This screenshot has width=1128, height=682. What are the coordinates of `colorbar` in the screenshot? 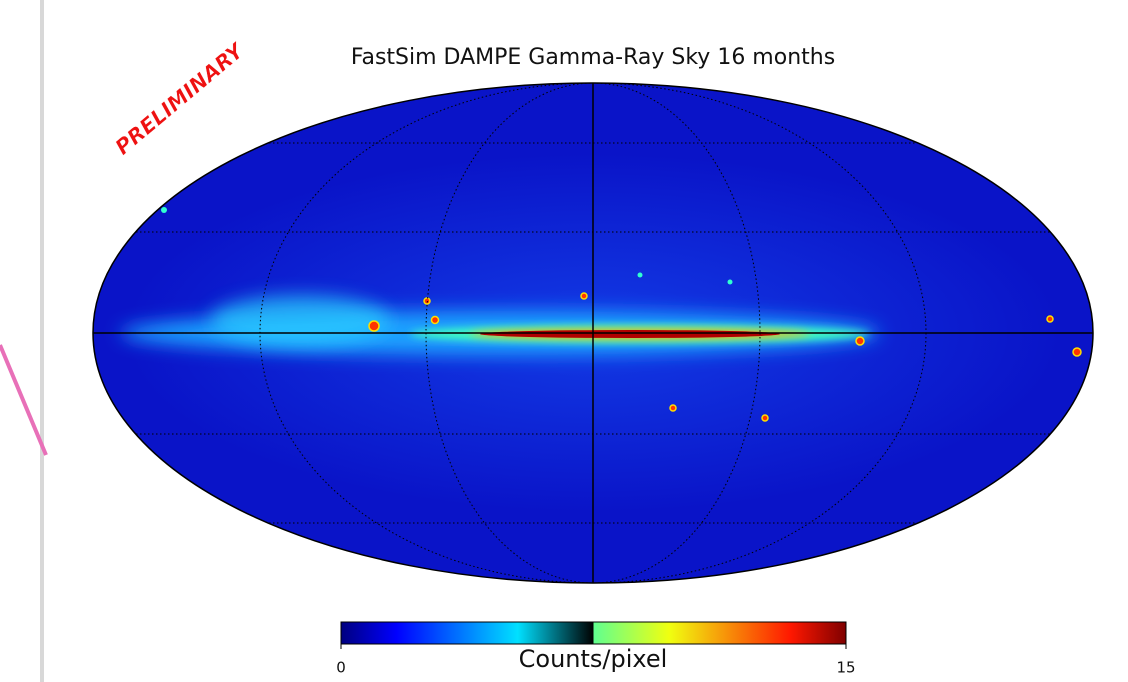 It's located at (593, 633).